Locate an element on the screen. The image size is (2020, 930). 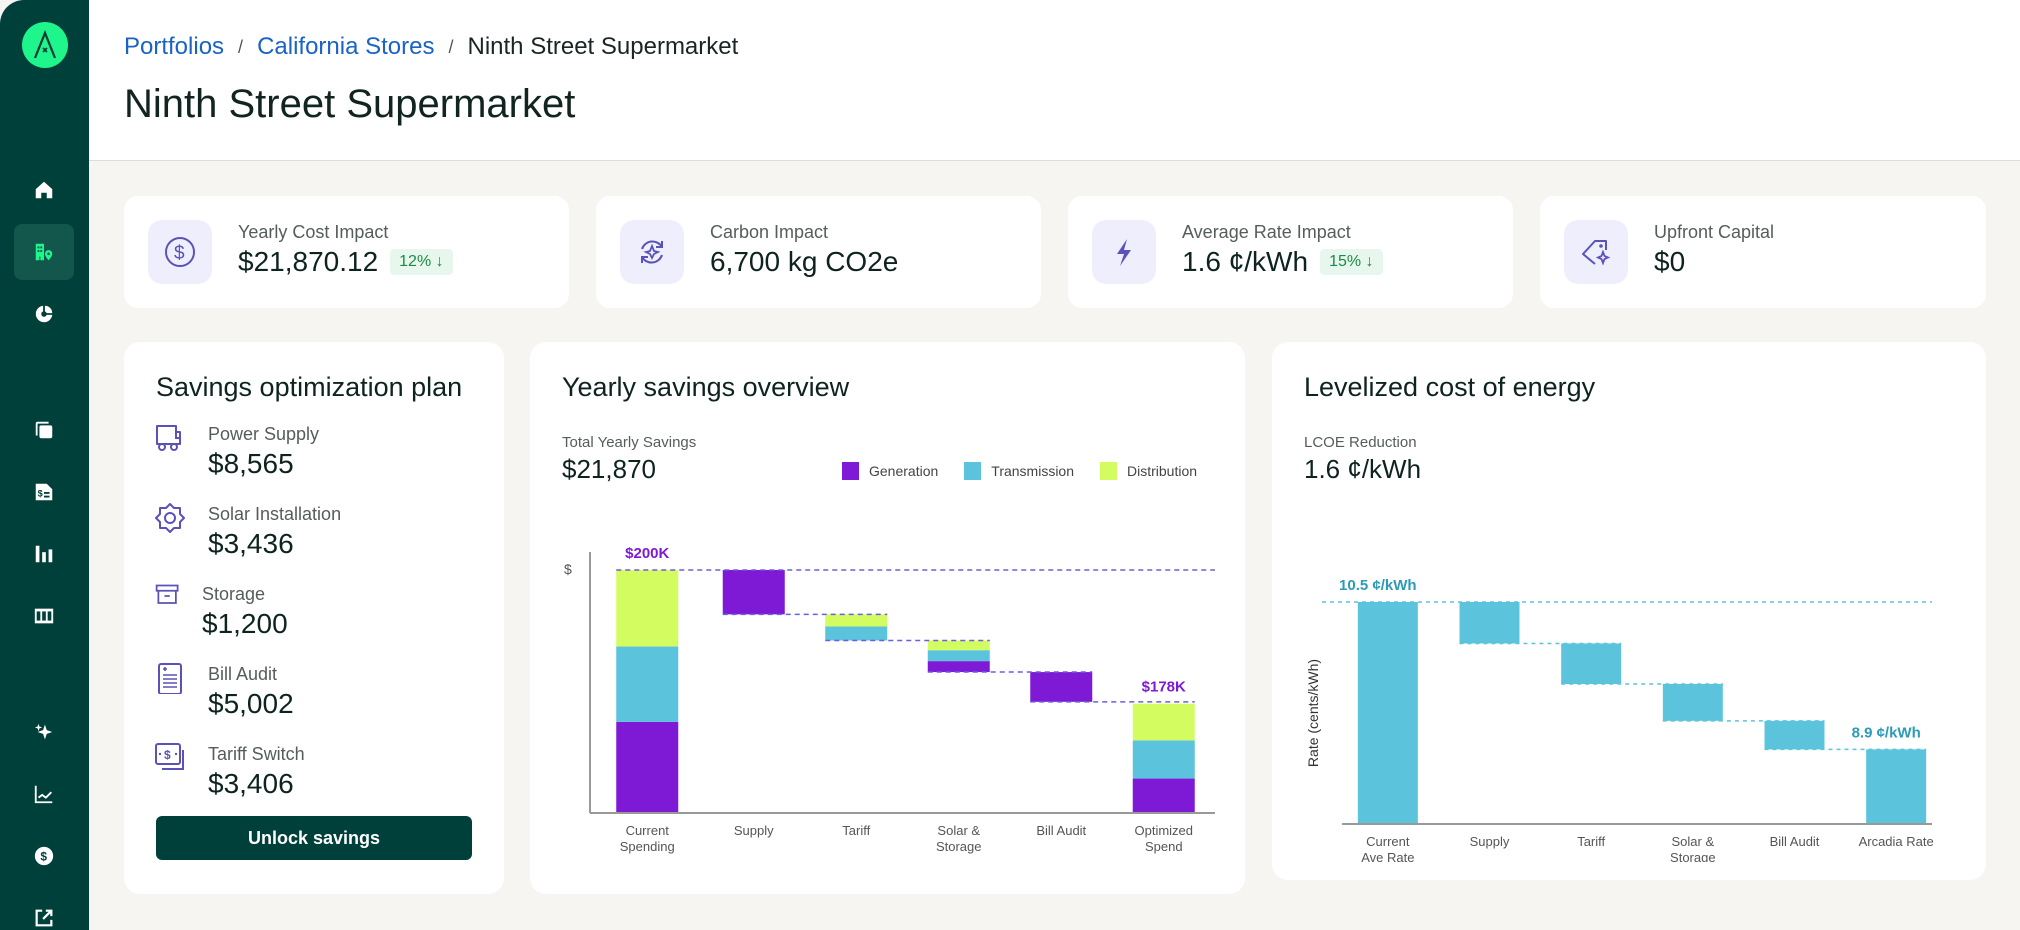
x-tick-label: Solar & is located at coordinates (1693, 841).